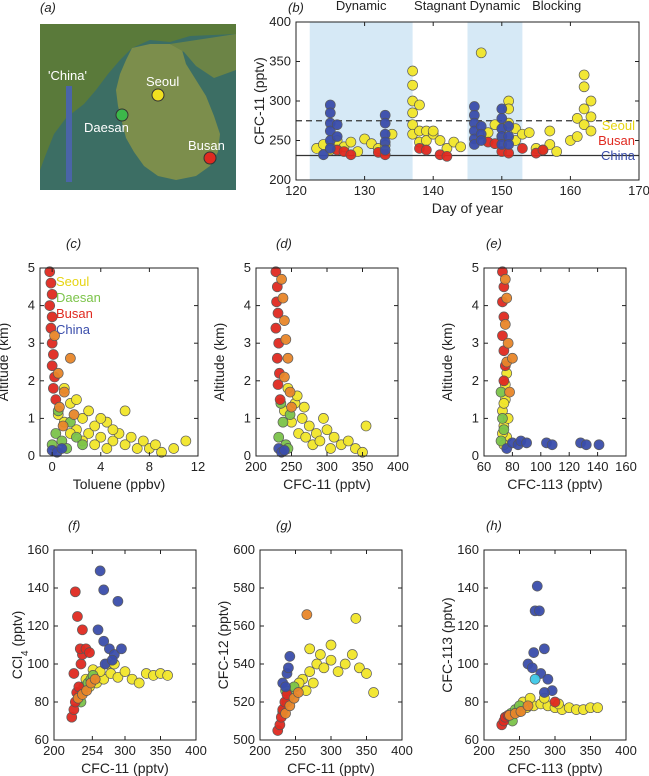 This screenshot has width=649, height=776. I want to click on y-axis-label-c: Altitude (km), so click(5, 362).